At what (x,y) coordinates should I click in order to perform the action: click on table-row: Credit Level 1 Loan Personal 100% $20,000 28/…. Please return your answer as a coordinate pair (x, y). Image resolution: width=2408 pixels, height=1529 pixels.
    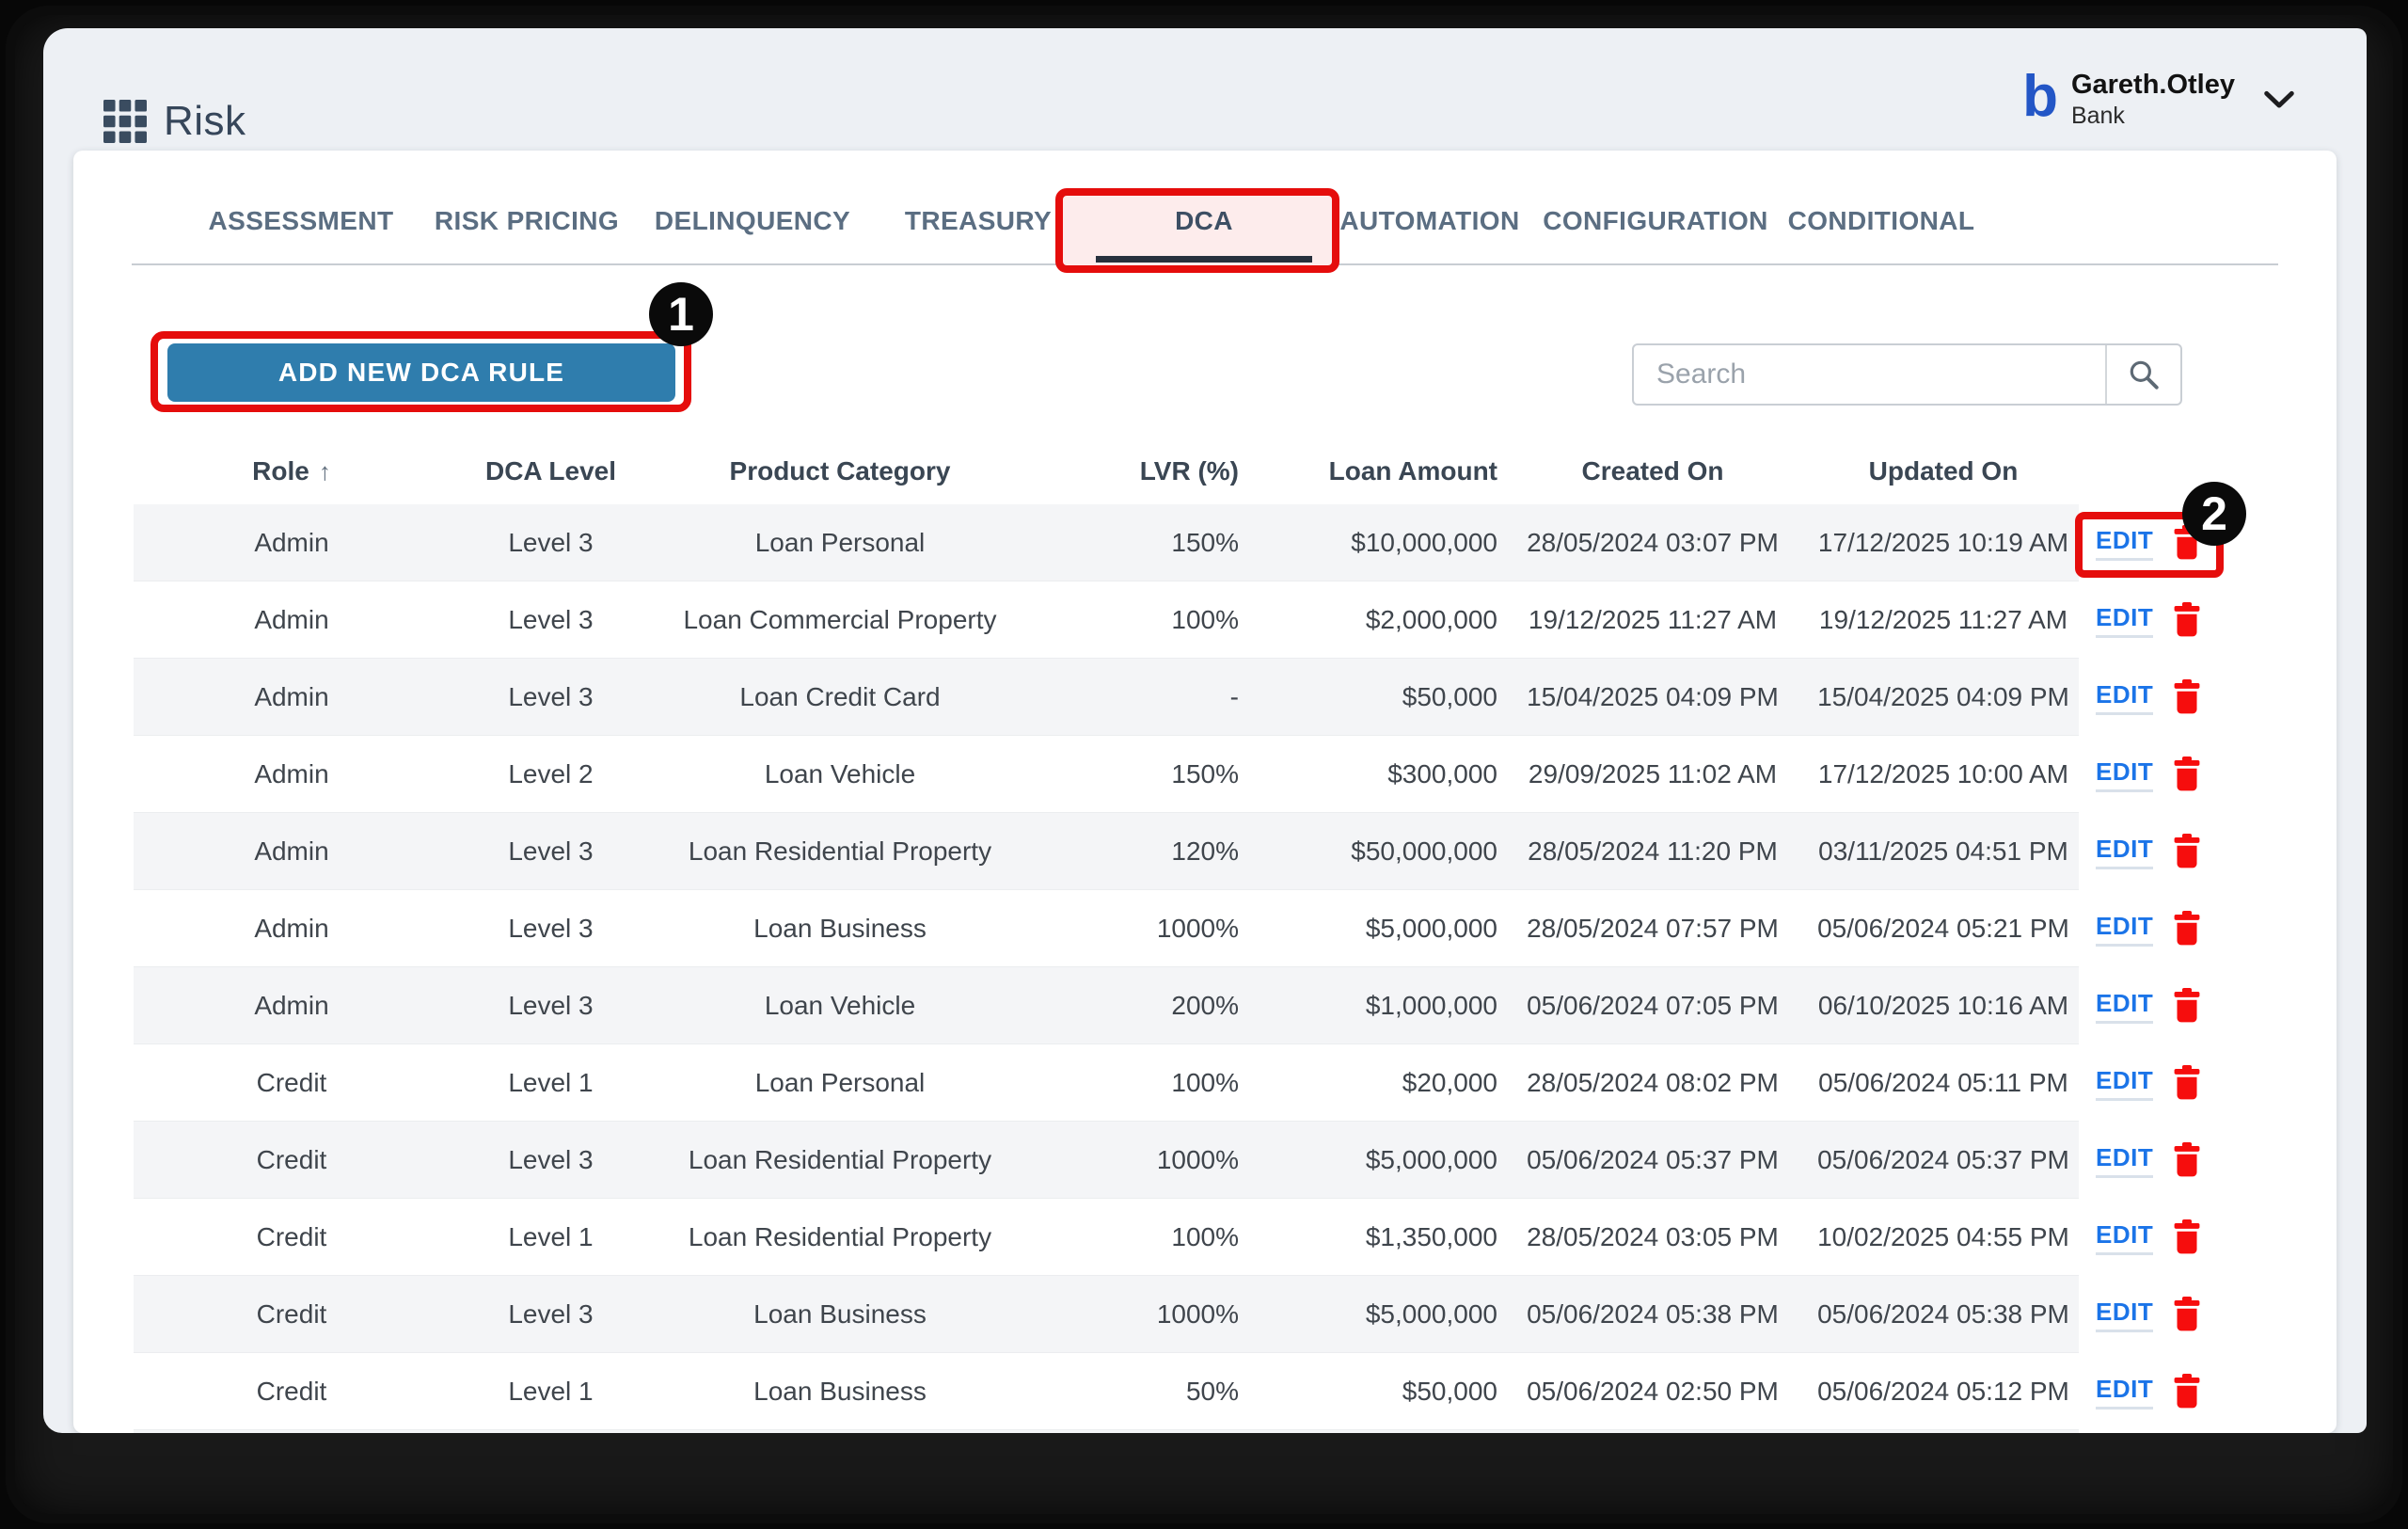
    Looking at the image, I should click on (1235, 1083).